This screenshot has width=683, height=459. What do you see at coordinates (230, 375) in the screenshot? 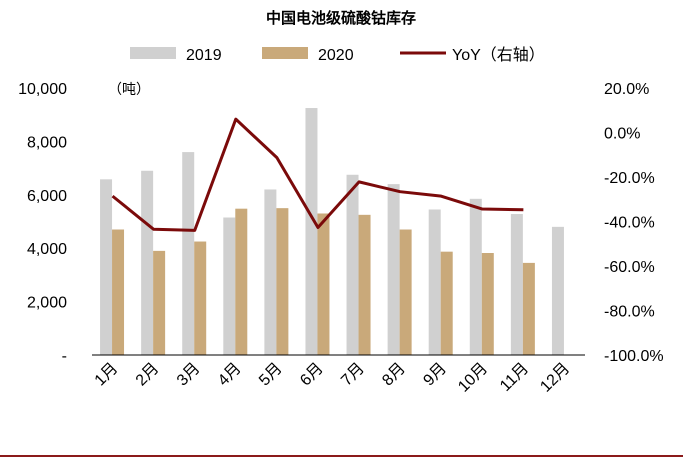
I see `x-tick-label: 4月` at bounding box center [230, 375].